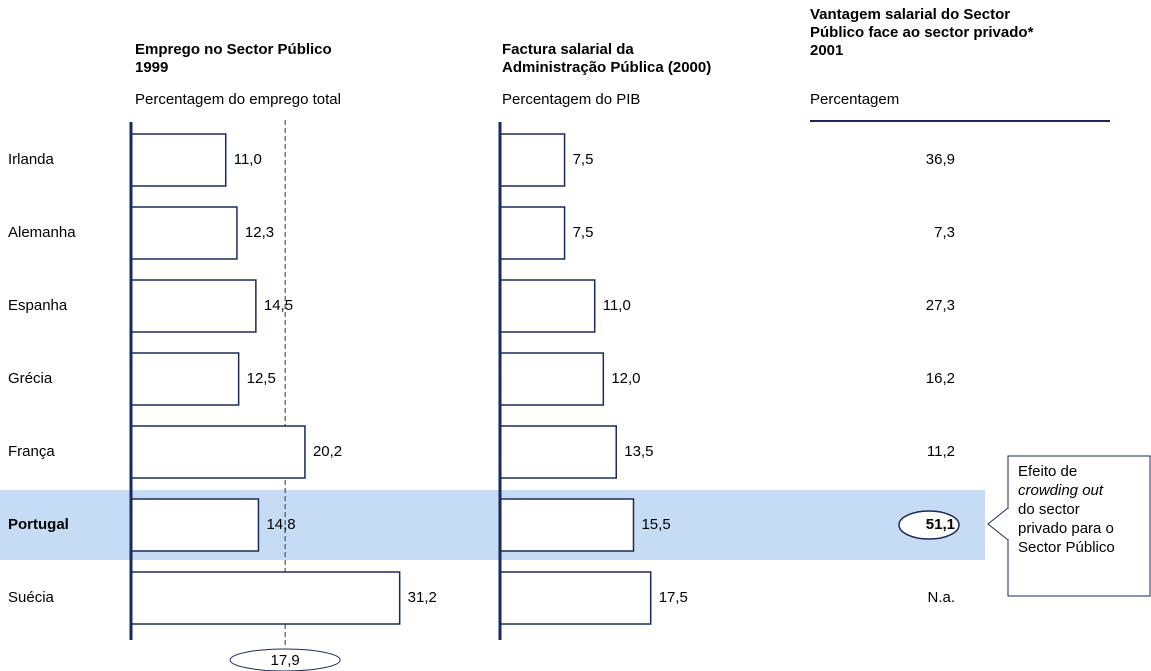 The height and width of the screenshot is (671, 1151). What do you see at coordinates (261, 378) in the screenshot?
I see `value-label: 12,5` at bounding box center [261, 378].